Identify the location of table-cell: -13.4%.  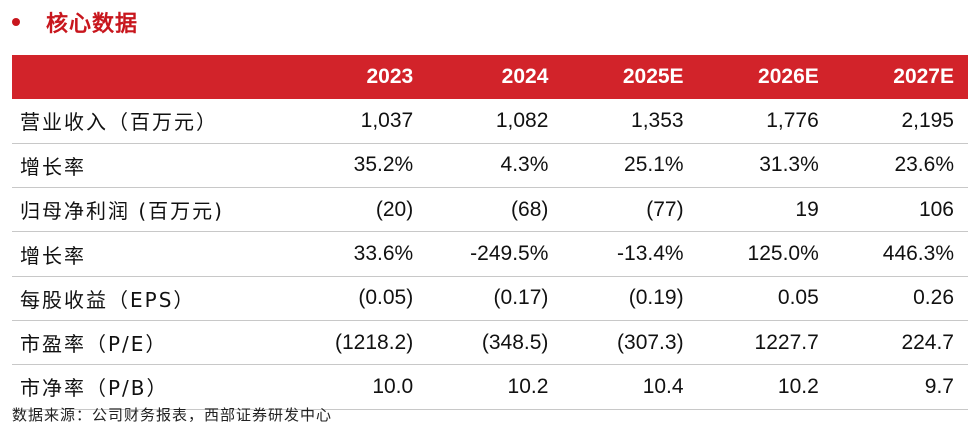
(650, 254).